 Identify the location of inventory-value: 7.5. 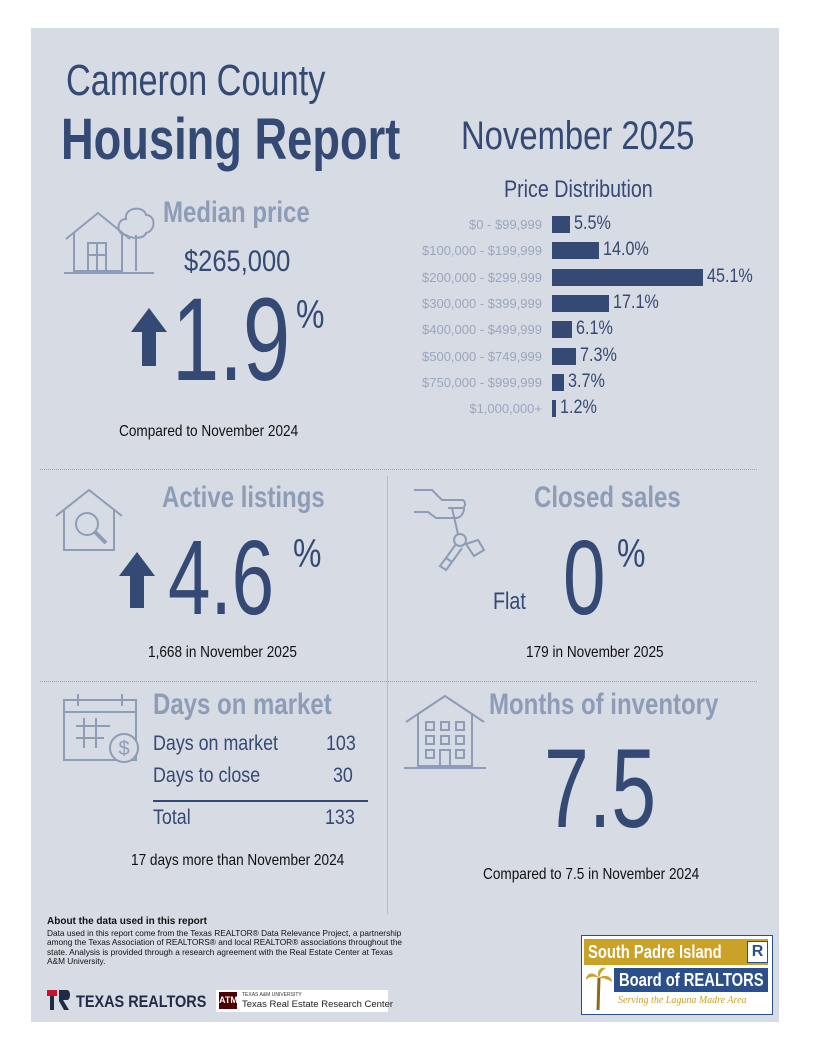
(600, 788).